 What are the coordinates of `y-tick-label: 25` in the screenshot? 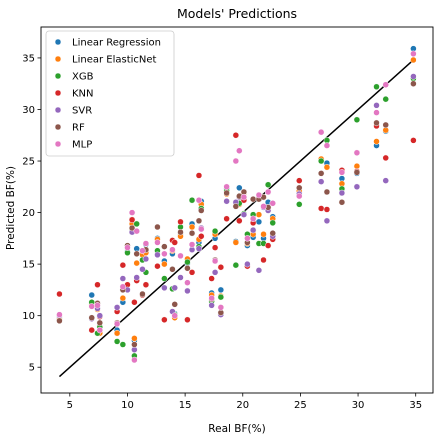 It's located at (28, 162).